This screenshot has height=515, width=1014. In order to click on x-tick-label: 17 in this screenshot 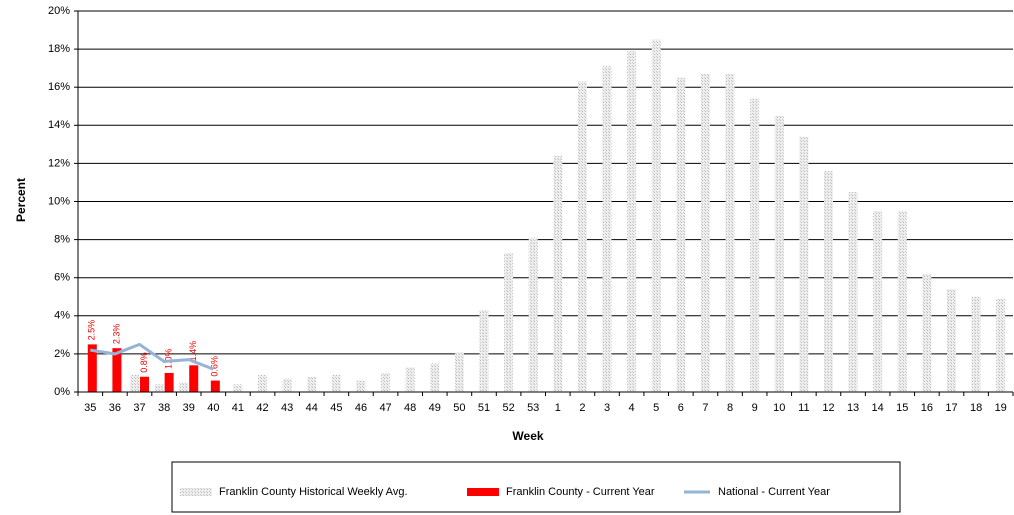, I will do `click(951, 408)`.